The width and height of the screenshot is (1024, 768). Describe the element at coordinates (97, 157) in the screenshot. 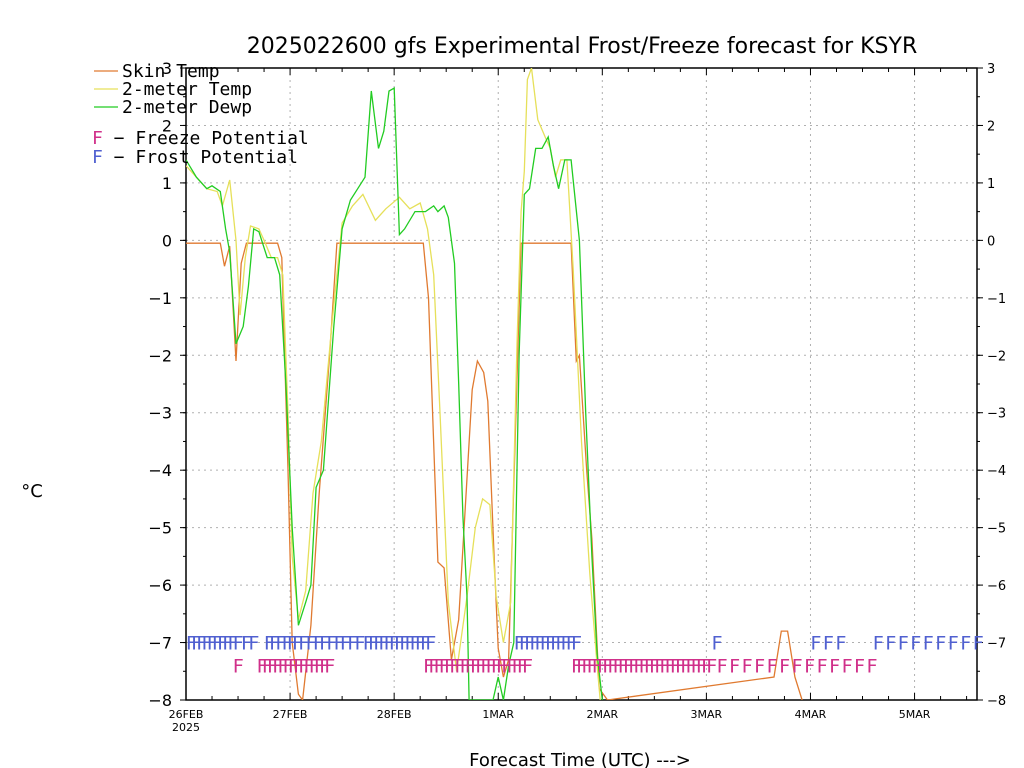

I see `potential-legend-letter: F` at that location.